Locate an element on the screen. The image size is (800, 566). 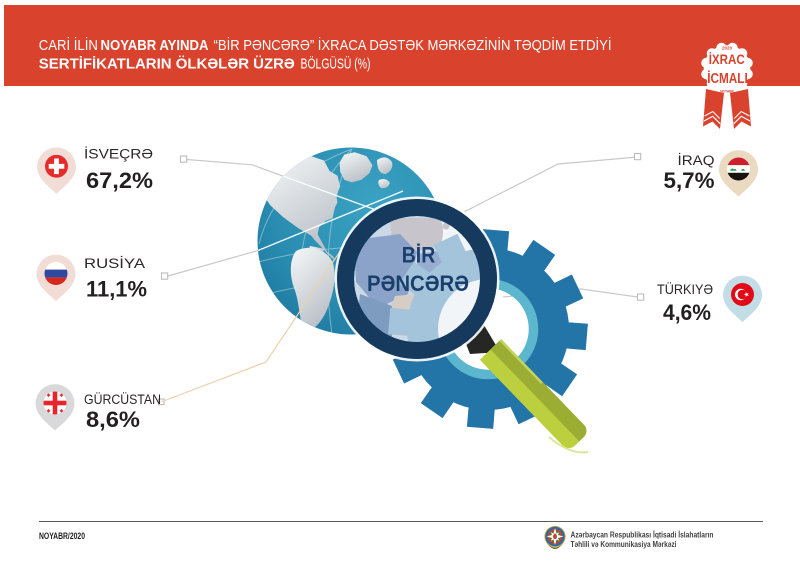
svg-text:Təhlili və Kommunikasiya Mərkə: Təhlili və Kommunikasiya Mərkəzi is located at coordinates (624, 544).